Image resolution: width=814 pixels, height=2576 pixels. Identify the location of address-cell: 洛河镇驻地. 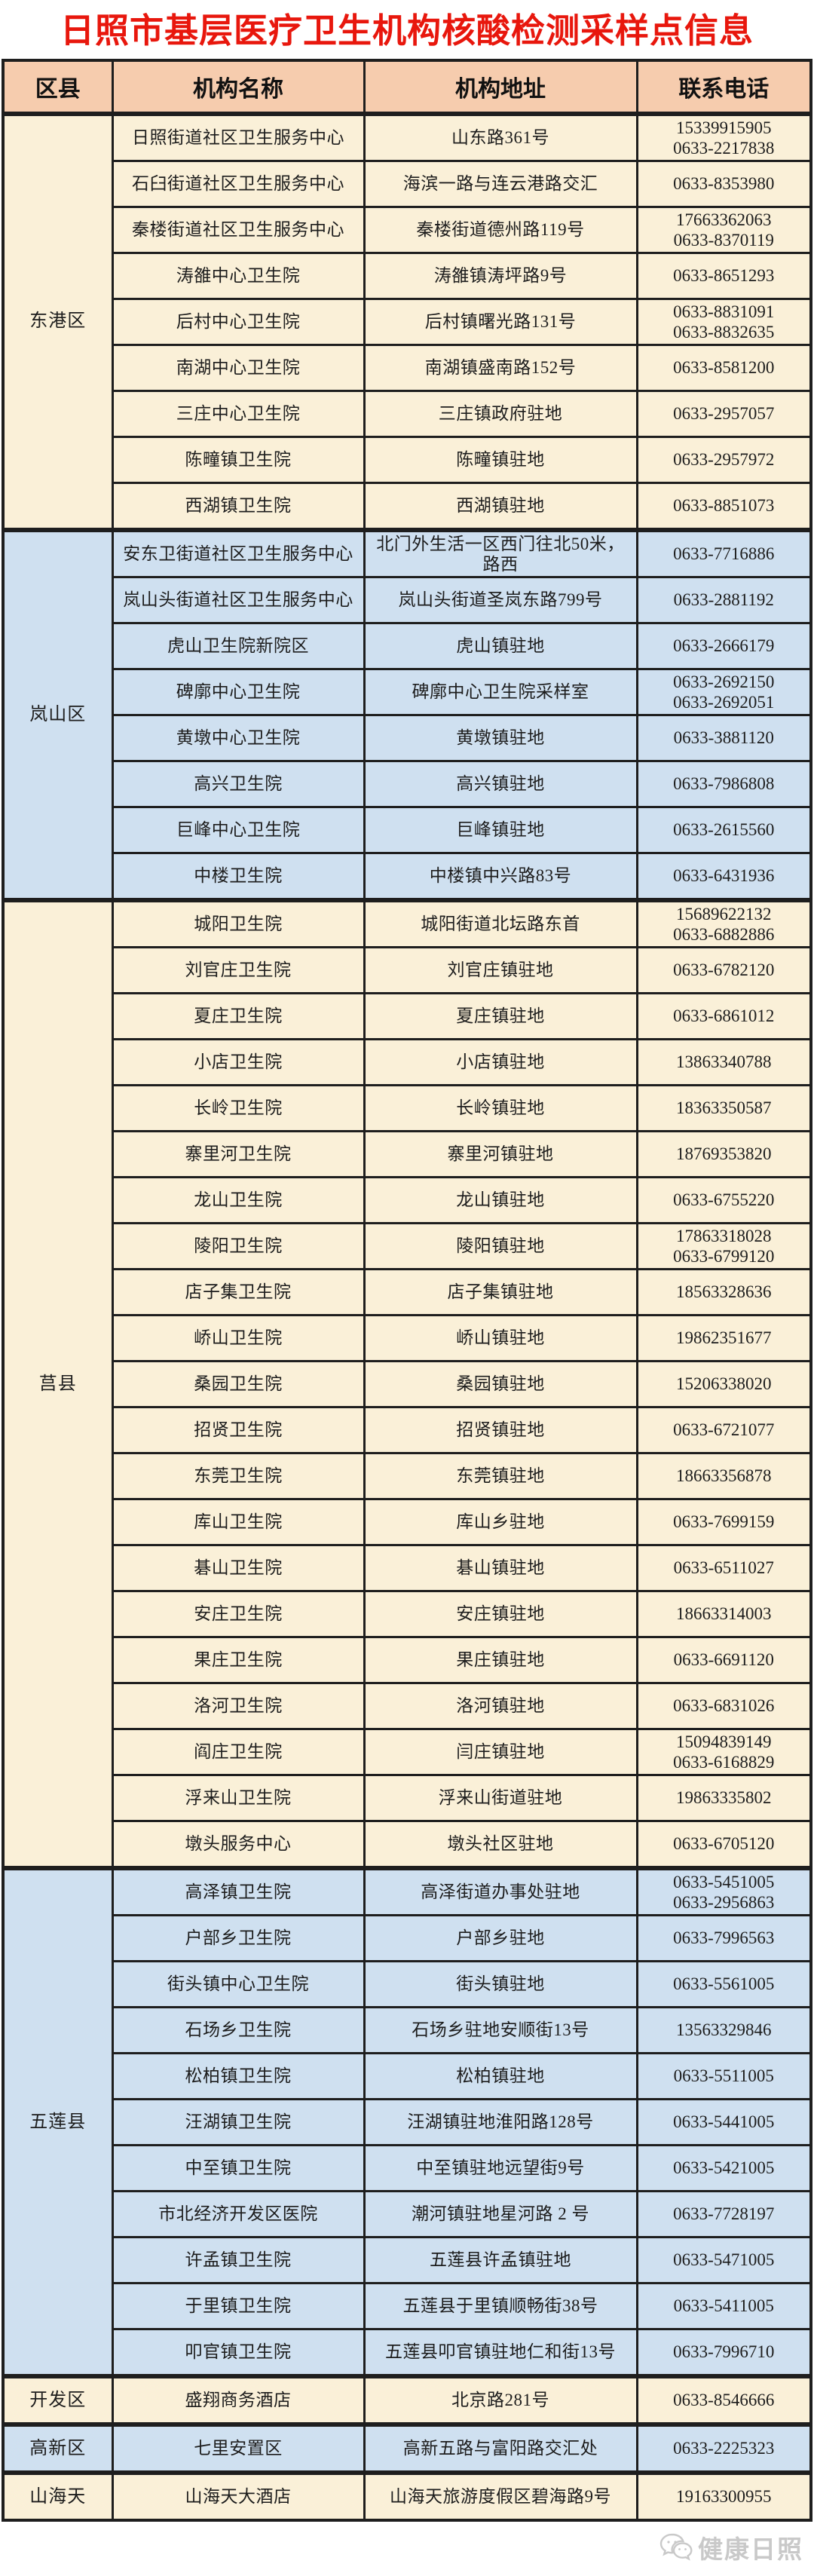
(500, 1705).